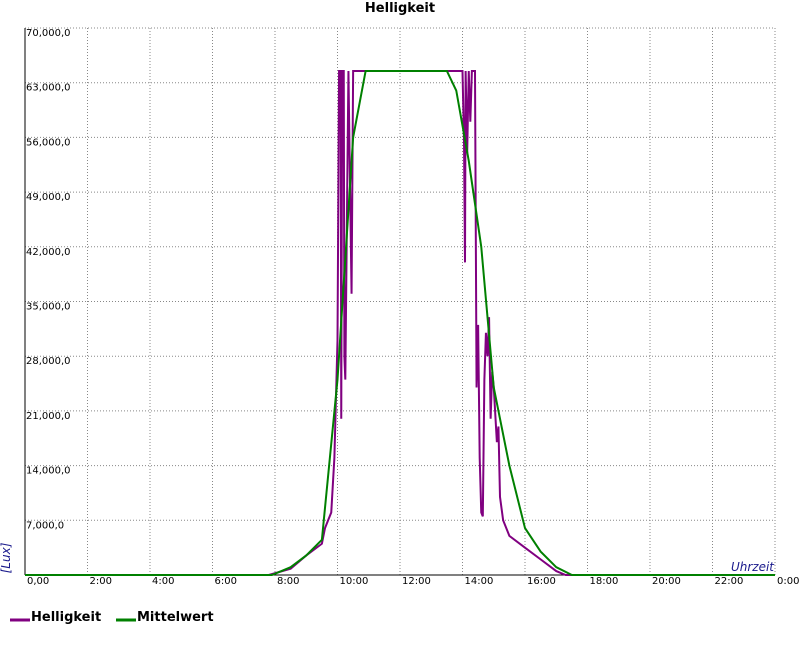  Describe the element at coordinates (48, 307) in the screenshot. I see `y-tick-label: 35,000,0` at that location.